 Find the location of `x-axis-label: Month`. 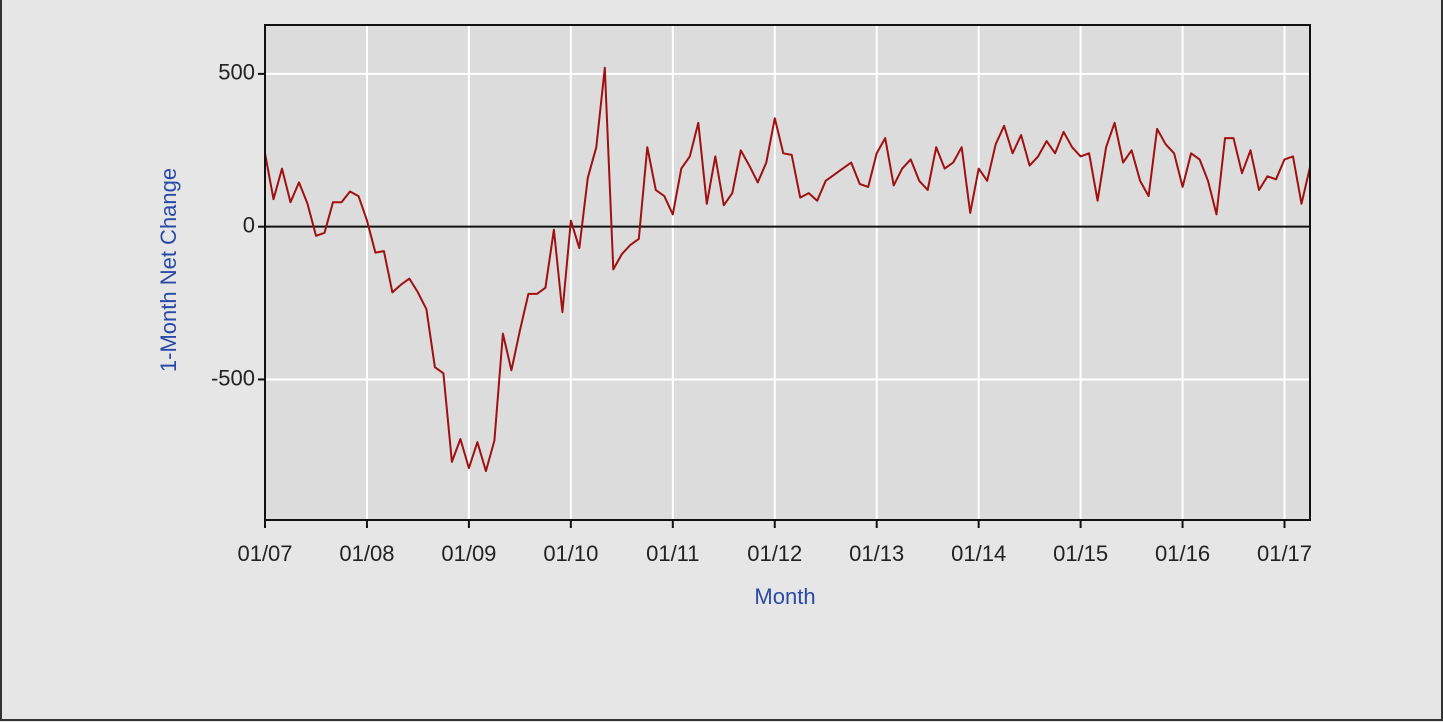

x-axis-label: Month is located at coordinates (784, 596).